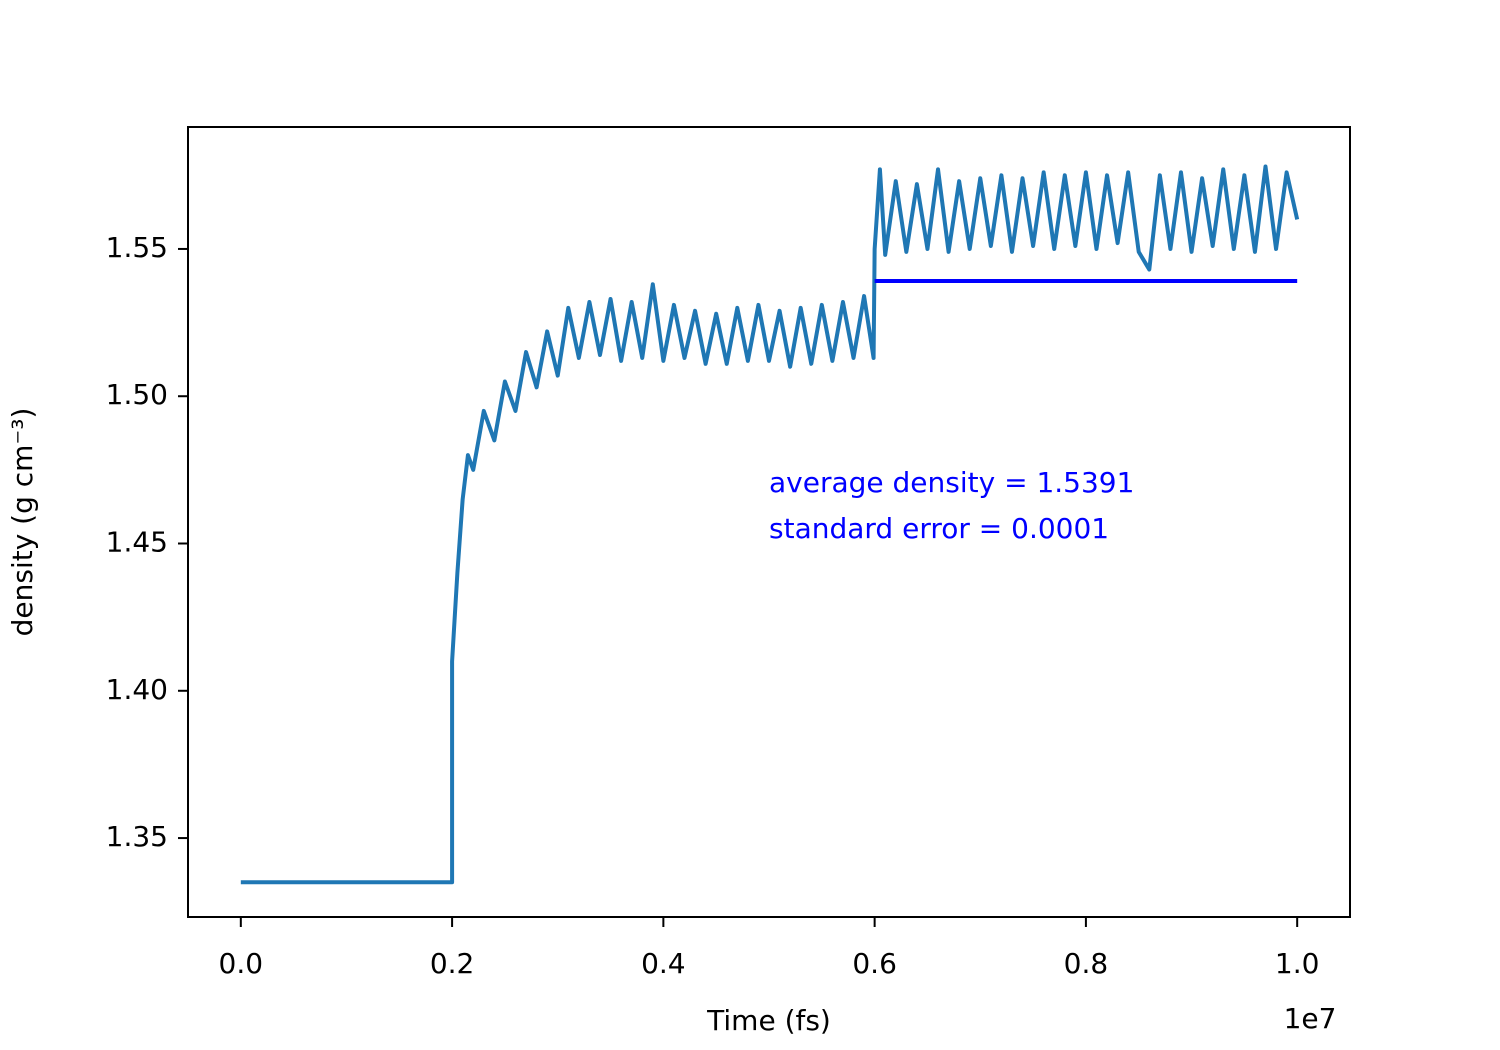 This screenshot has width=1500, height=1050. Describe the element at coordinates (137, 689) in the screenshot. I see `y-tick-label: 1.40` at that location.